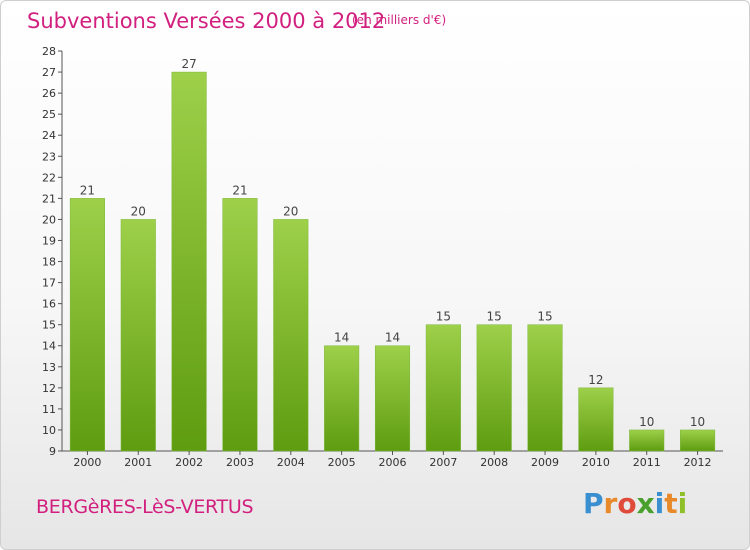  Describe the element at coordinates (138, 211) in the screenshot. I see `data-label-2001: 20` at that location.